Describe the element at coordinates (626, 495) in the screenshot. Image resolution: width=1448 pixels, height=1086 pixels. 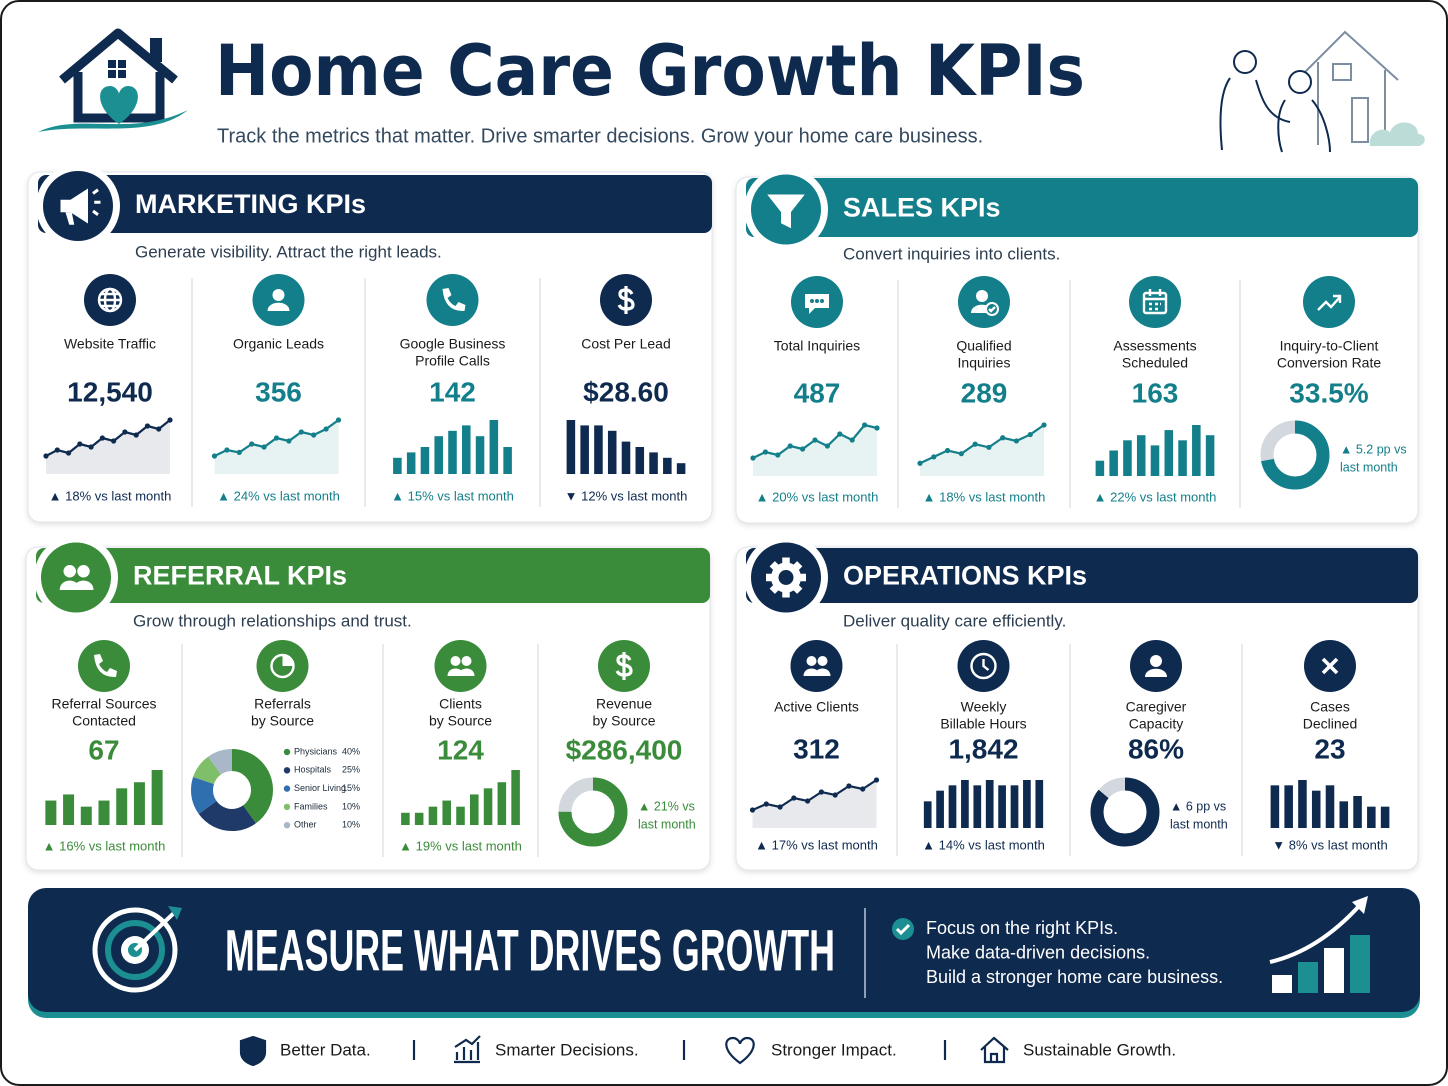
I see `change: ▼ 12% vs last month` at that location.